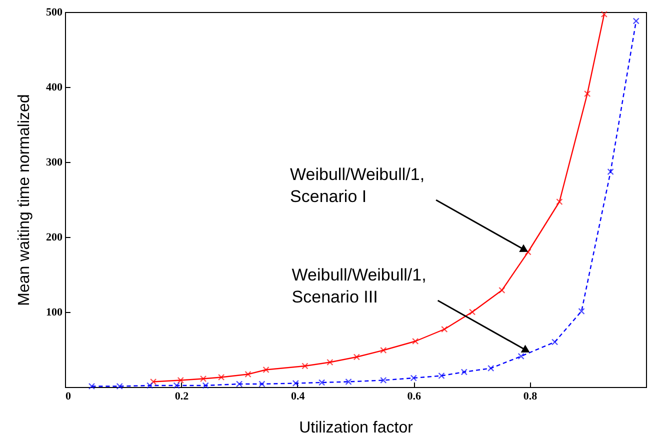  What do you see at coordinates (530, 396) in the screenshot?
I see `x-tick-label: 0.8` at bounding box center [530, 396].